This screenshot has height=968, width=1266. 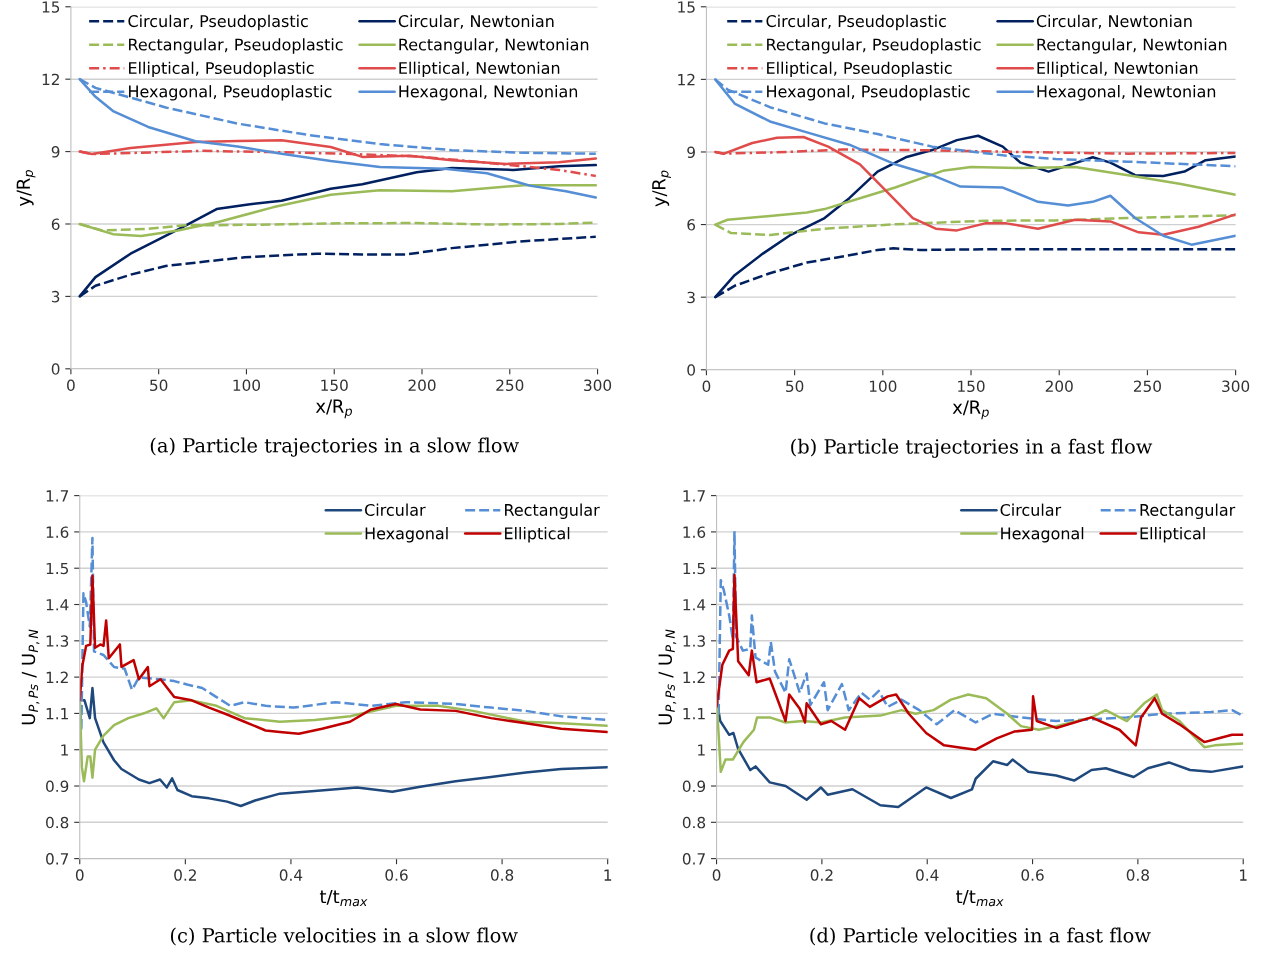 I want to click on text: (a) Particle trajectories in a slow flow, so click(x=334, y=447).